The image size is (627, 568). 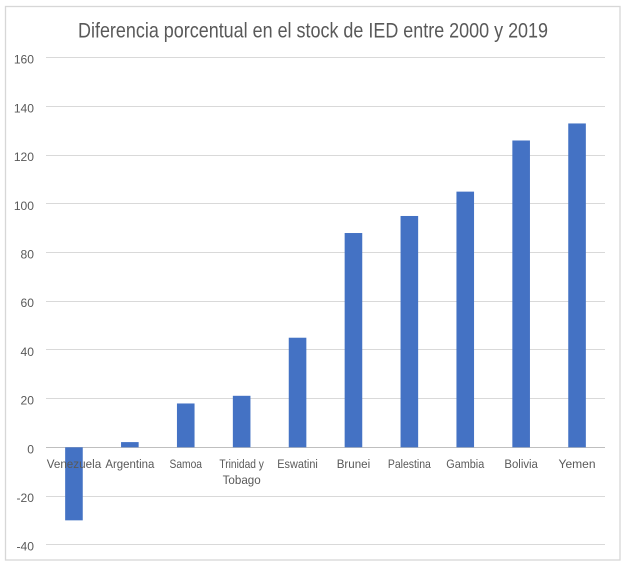 What do you see at coordinates (28, 352) in the screenshot?
I see `svg-text: 40` at bounding box center [28, 352].